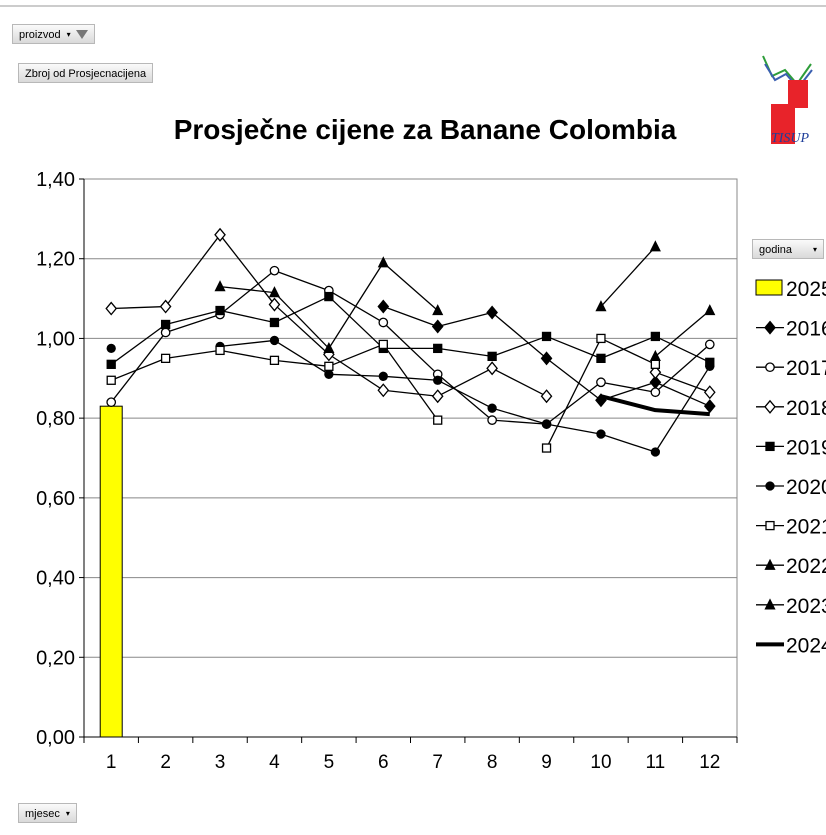 This screenshot has height=835, width=826. Describe the element at coordinates (55, 579) in the screenshot. I see `y-tick-label: 0,40` at that location.